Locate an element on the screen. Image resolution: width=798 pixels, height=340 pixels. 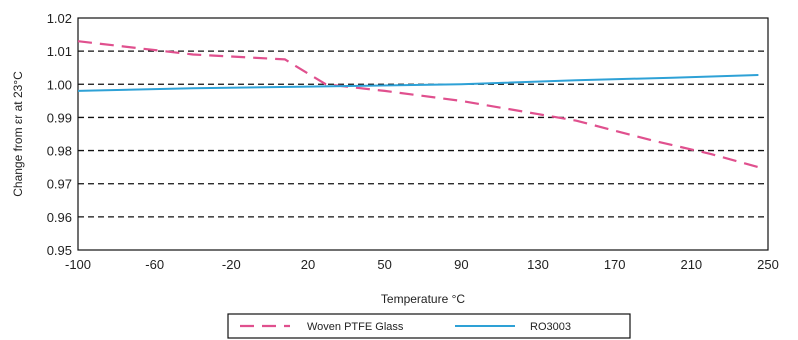
series-line-ro3003 is located at coordinates (418, 83).